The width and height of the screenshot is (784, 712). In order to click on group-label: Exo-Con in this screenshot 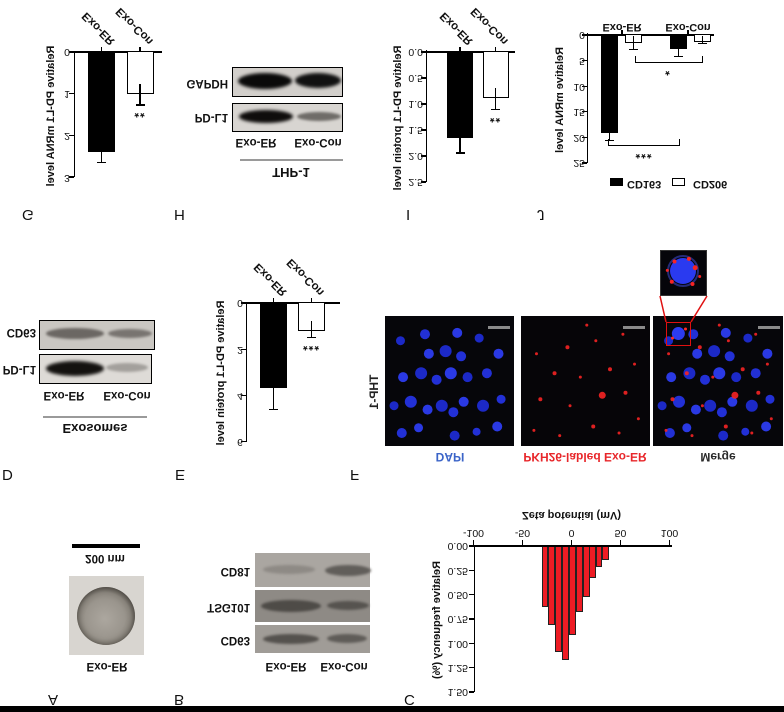, I will do `click(688, 27)`.